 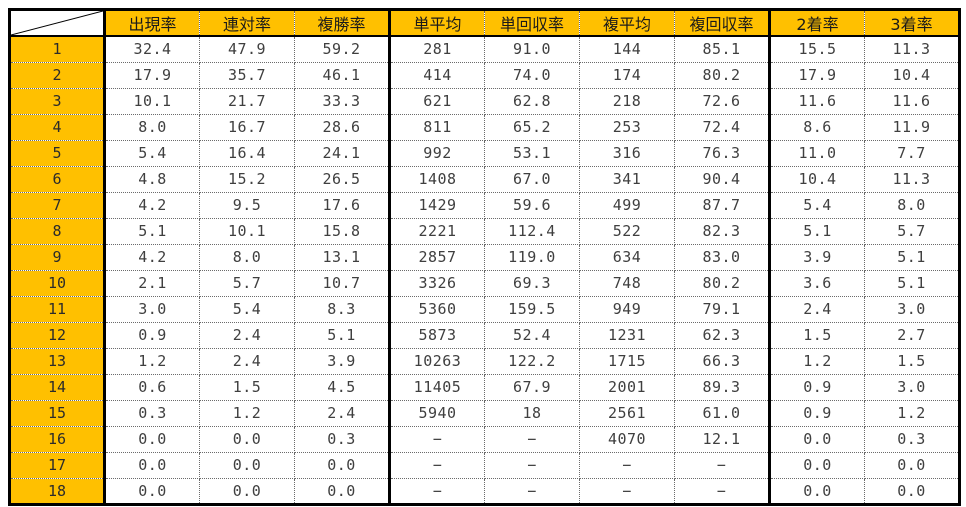 I want to click on table-cell: 72.4, so click(x=722, y=127).